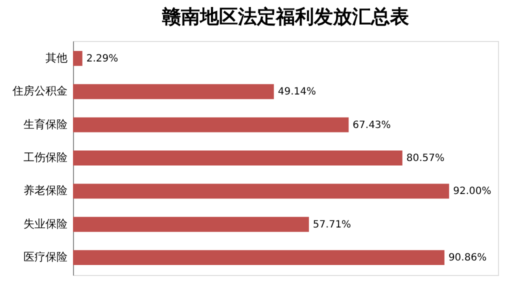  What do you see at coordinates (46, 223) in the screenshot?
I see `y-tick-label: 失业保险` at bounding box center [46, 223].